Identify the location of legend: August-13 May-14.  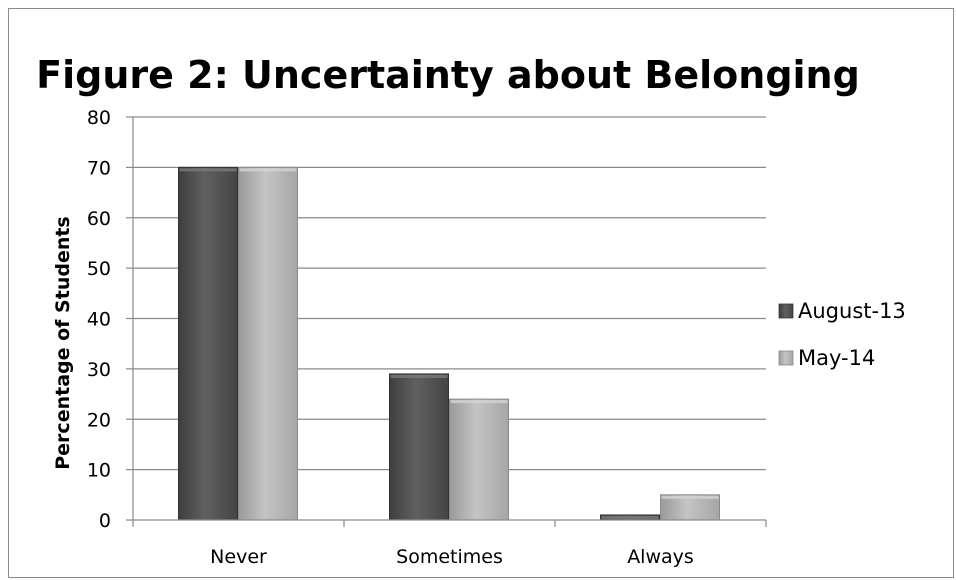
(842, 334).